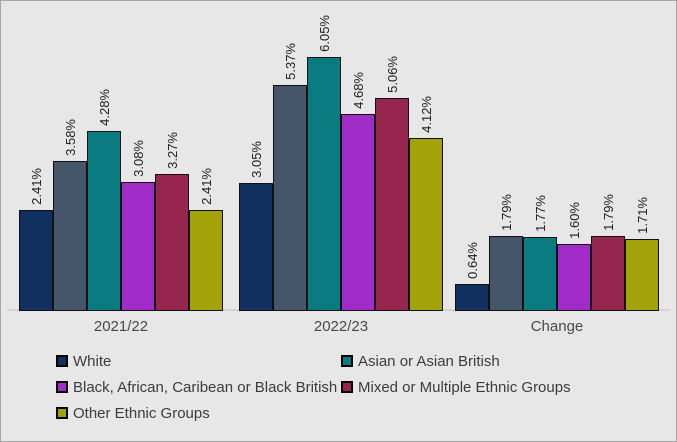 Image resolution: width=677 pixels, height=442 pixels. I want to click on bar-column: 4.12%, so click(426, 156).